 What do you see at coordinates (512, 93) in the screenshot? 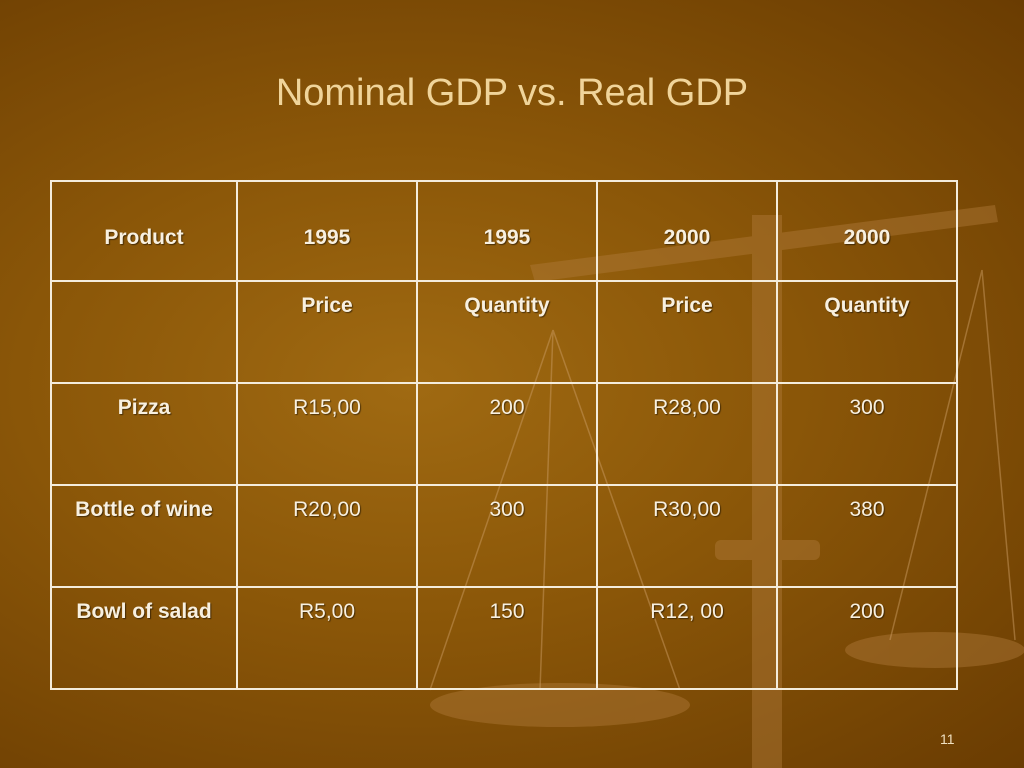
I see `slide-title: Nominal GDP vs. Real GDP` at bounding box center [512, 93].